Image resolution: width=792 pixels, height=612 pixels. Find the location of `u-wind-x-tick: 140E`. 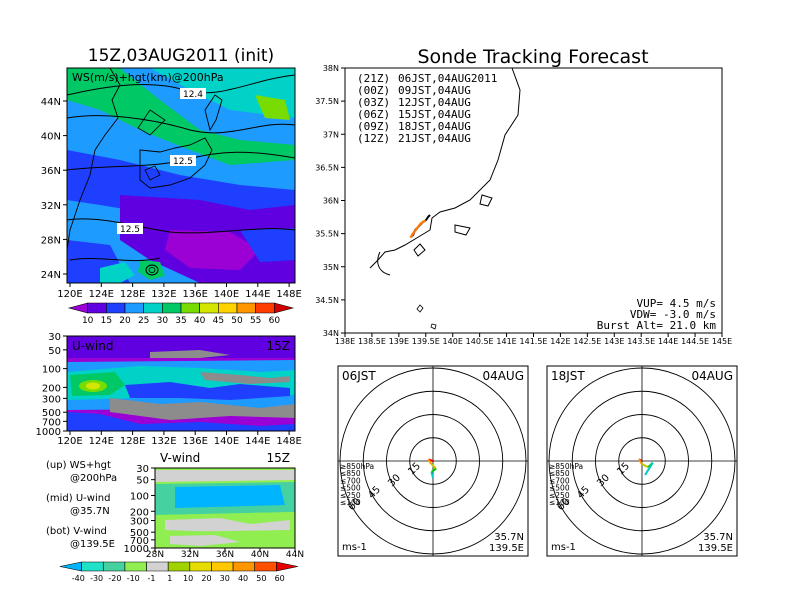

u-wind-x-tick: 140E is located at coordinates (226, 441).